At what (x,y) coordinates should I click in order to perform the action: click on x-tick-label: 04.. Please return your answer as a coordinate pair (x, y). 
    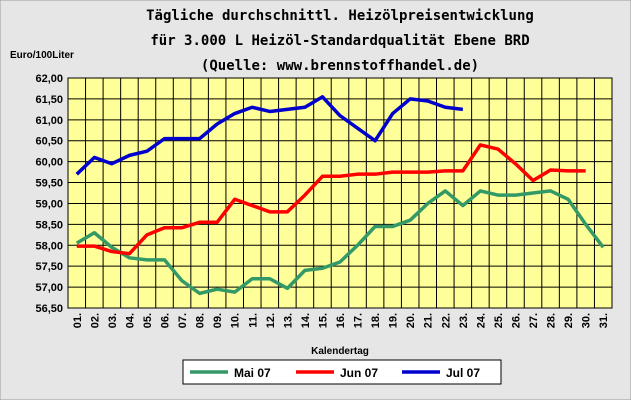
    Looking at the image, I should click on (130, 320).